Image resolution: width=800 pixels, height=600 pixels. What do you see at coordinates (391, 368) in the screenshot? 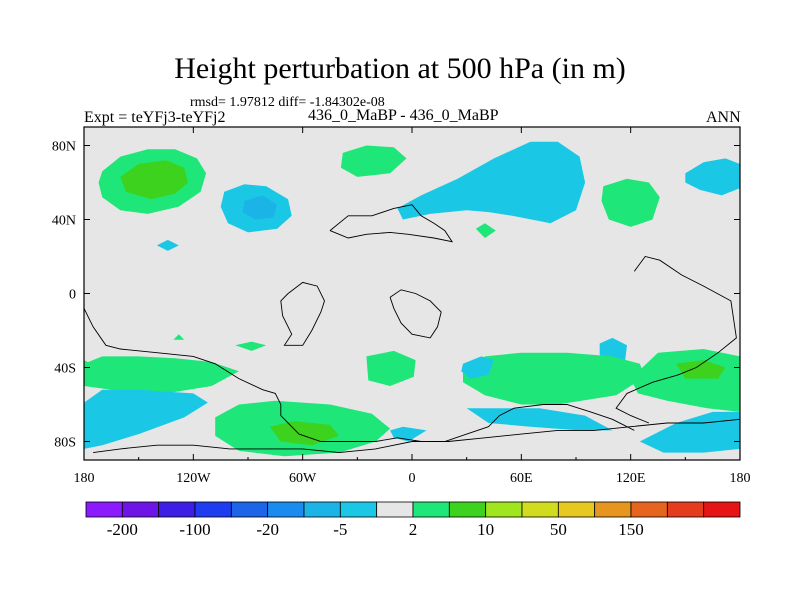
I see `region-s-atlantic-positive` at bounding box center [391, 368].